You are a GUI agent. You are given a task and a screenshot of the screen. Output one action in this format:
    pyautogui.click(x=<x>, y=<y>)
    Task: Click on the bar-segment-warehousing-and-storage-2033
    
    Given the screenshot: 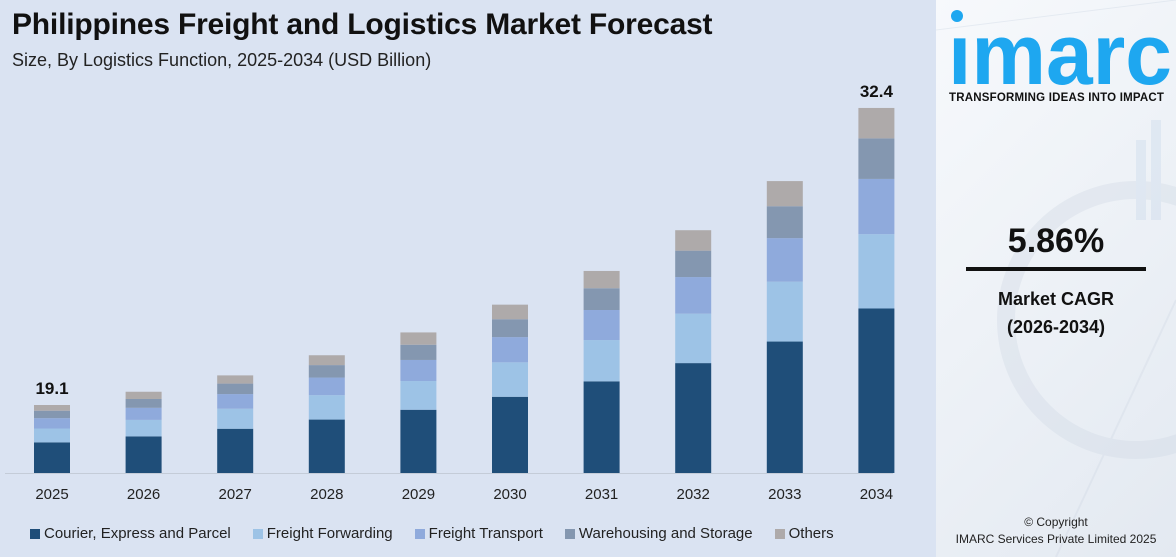 What is the action you would take?
    pyautogui.click(x=784, y=222)
    